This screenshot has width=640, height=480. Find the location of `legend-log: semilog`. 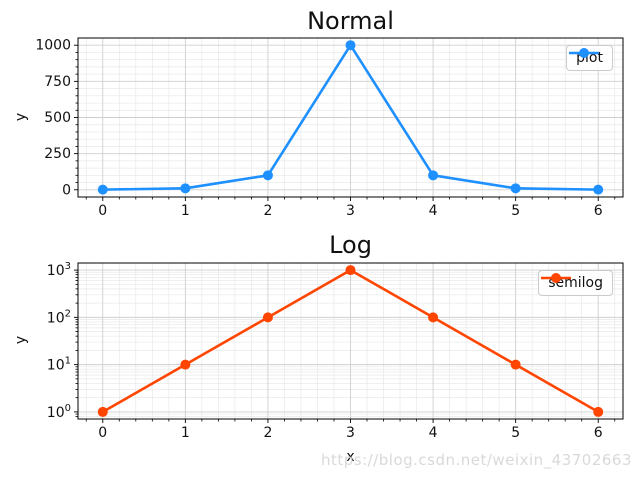

legend-log: semilog is located at coordinates (575, 283).